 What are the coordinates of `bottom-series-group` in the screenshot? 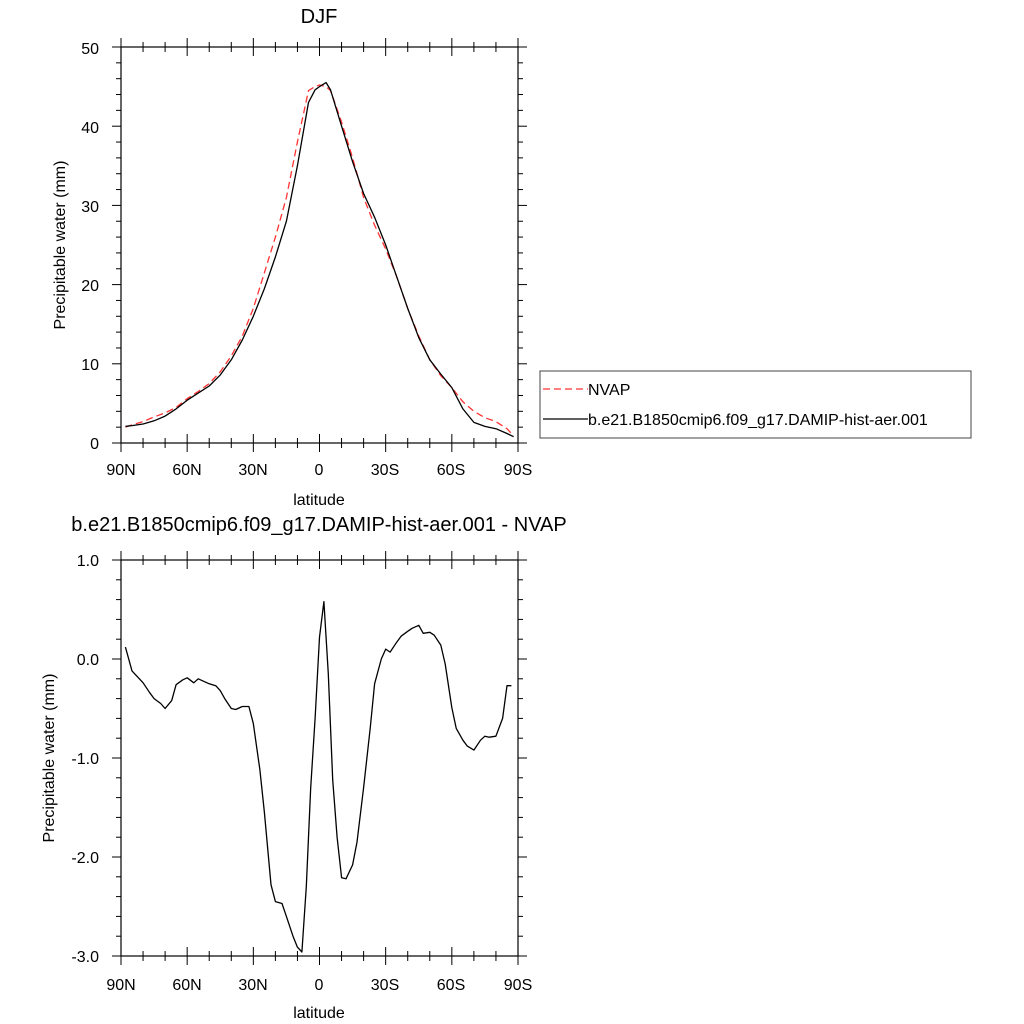 It's located at (318, 776).